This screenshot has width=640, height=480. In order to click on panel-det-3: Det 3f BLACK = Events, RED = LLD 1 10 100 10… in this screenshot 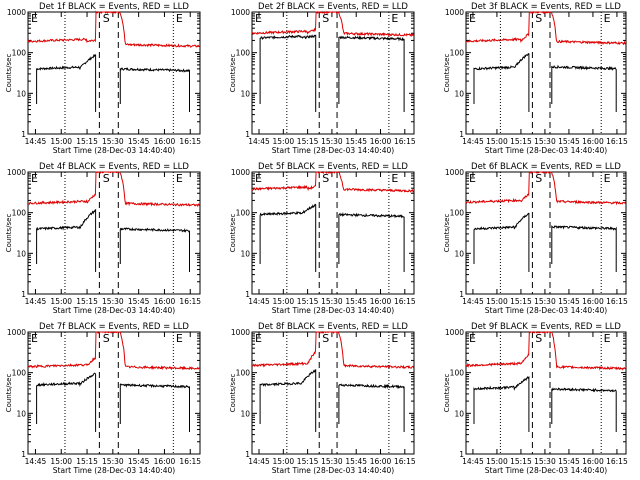, I will do `click(535, 78)`.